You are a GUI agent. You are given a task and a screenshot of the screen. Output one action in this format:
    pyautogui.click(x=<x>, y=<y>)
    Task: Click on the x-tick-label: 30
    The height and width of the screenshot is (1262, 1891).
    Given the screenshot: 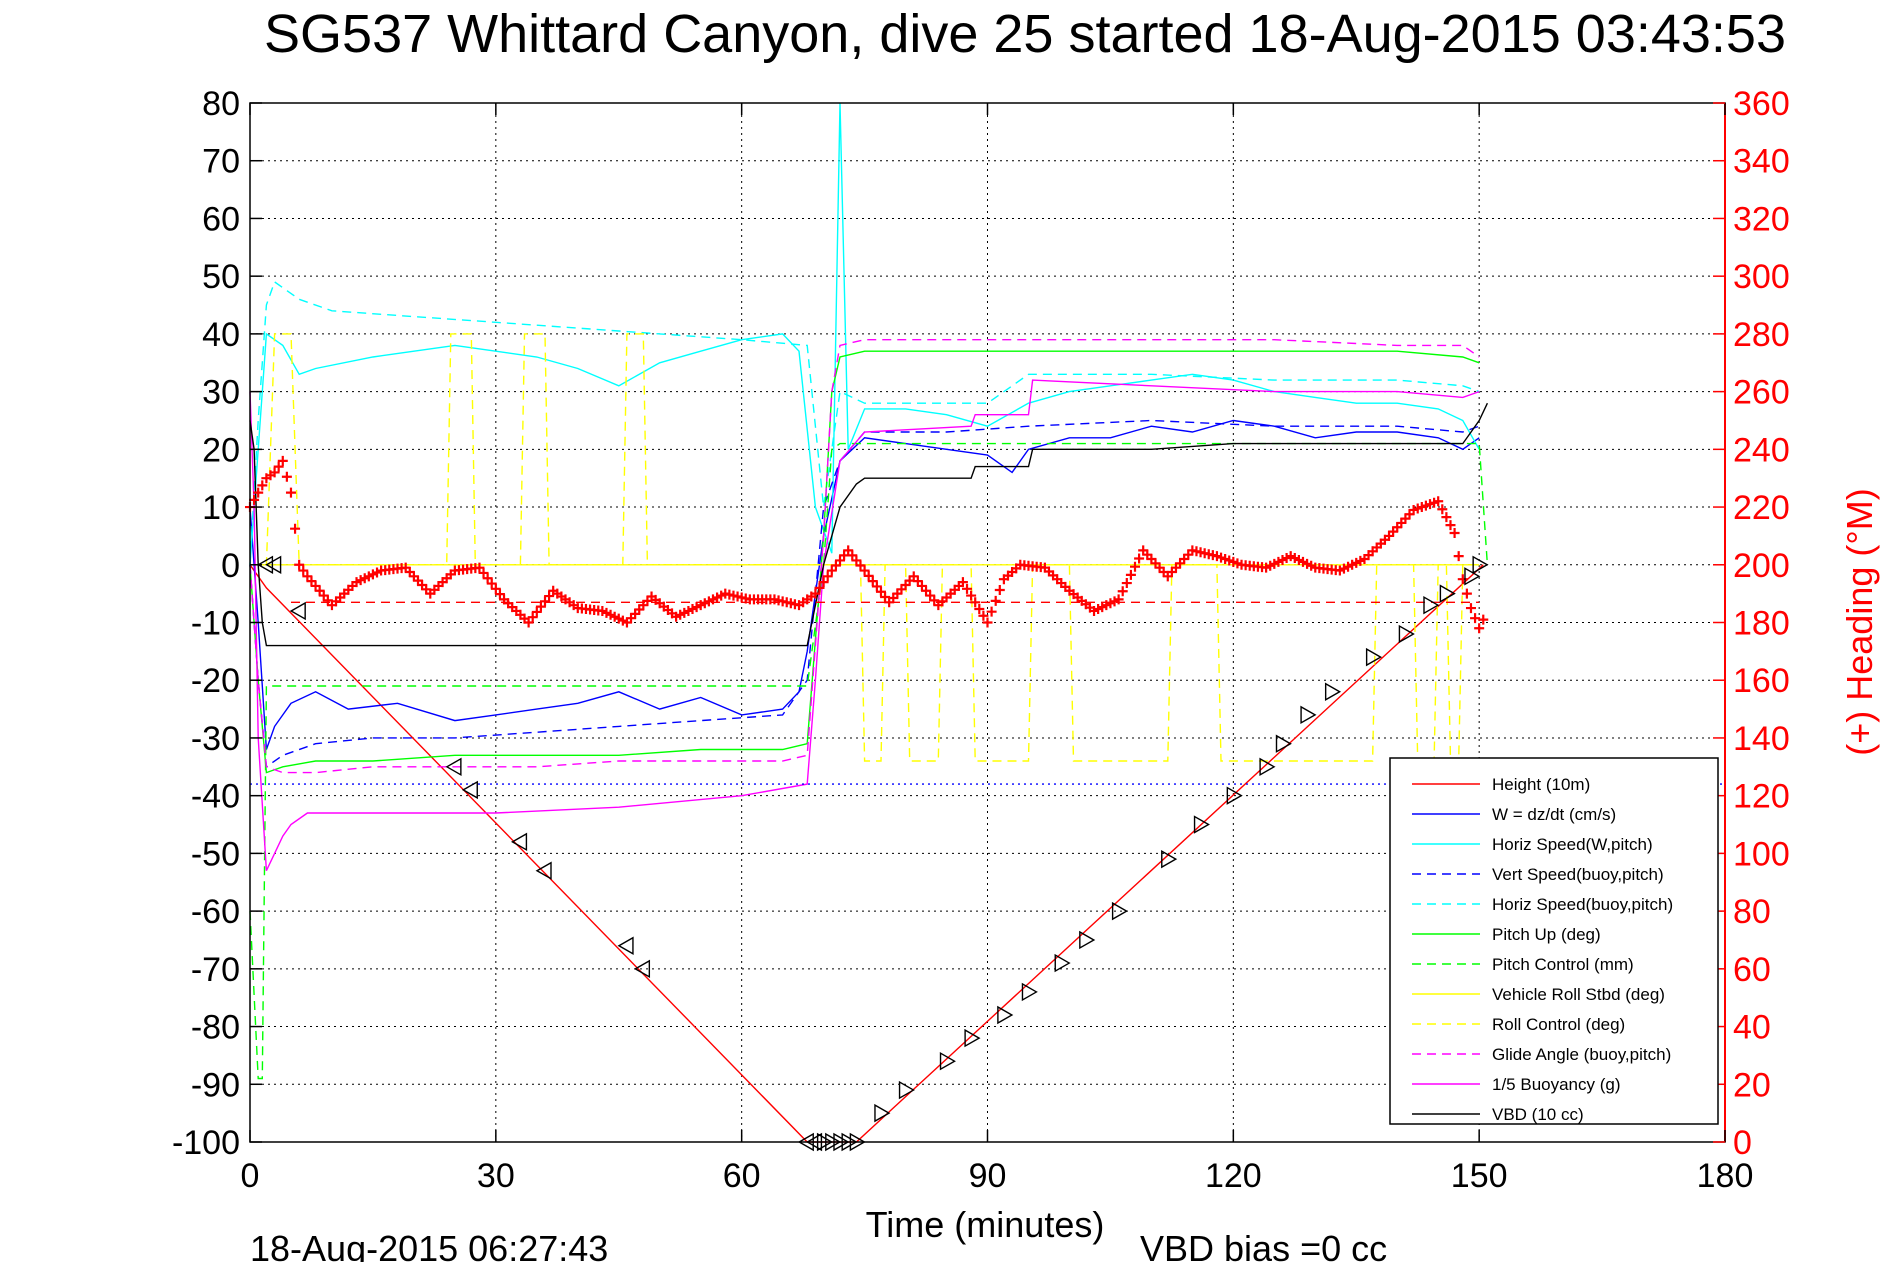 What is the action you would take?
    pyautogui.click(x=496, y=1176)
    